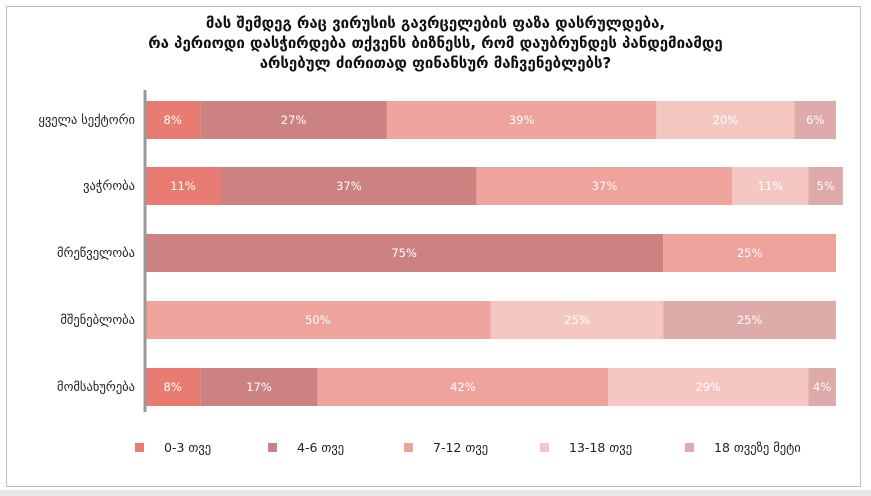  I want to click on data-label: 6%, so click(815, 120).